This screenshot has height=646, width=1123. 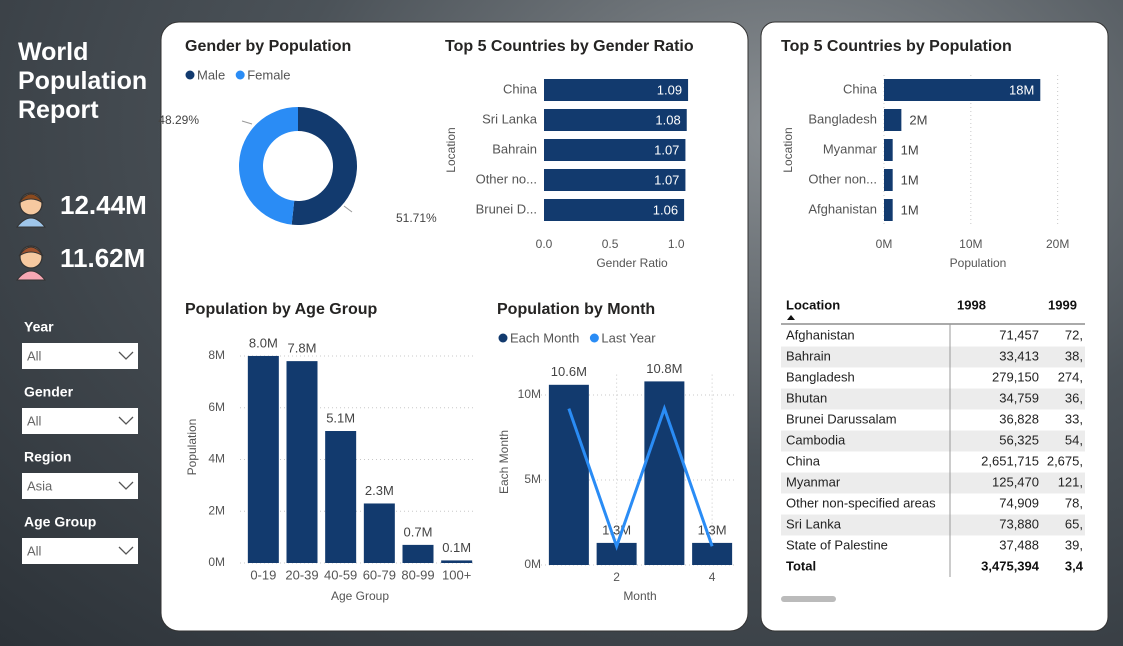 I want to click on x-tick-label: 60-79, so click(x=379, y=574).